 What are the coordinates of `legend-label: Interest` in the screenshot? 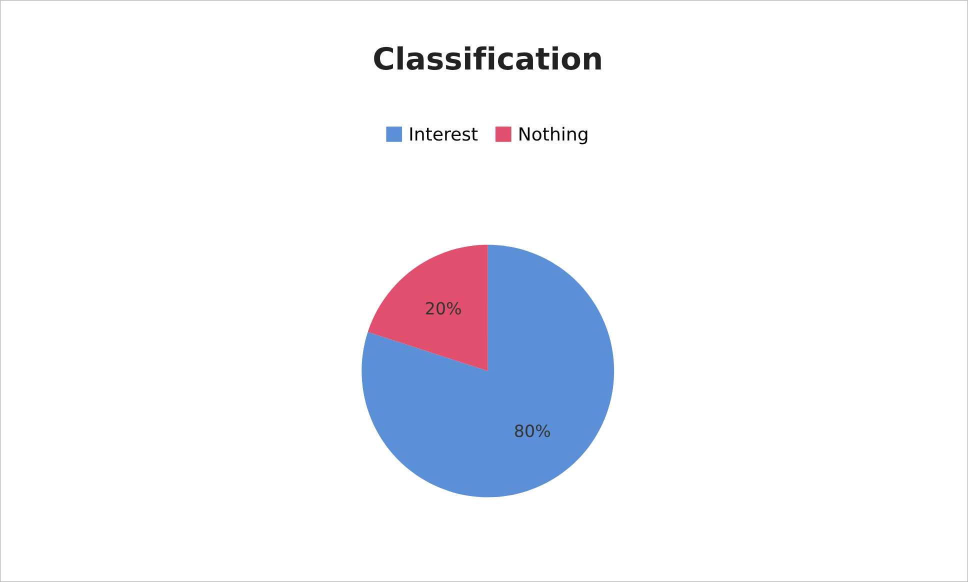 It's located at (444, 134).